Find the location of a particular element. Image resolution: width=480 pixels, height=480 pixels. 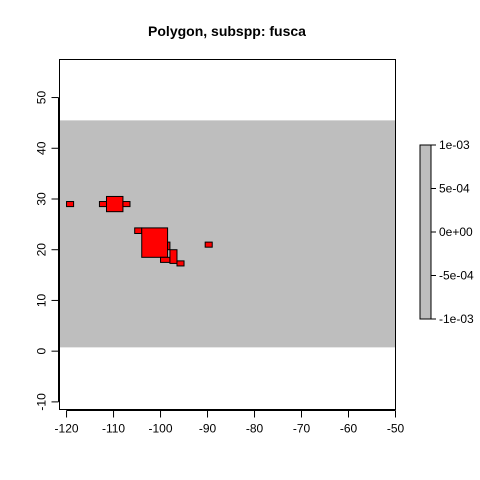

x-axis: -120 -110 -100 -90 -80 -70 -60 -50 is located at coordinates (230, 423).